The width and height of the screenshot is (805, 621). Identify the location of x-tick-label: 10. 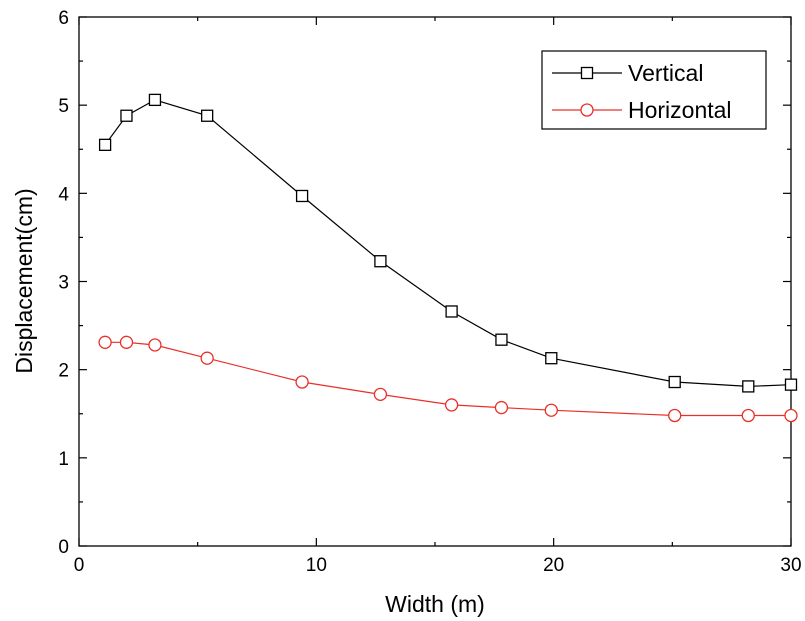
(316, 565).